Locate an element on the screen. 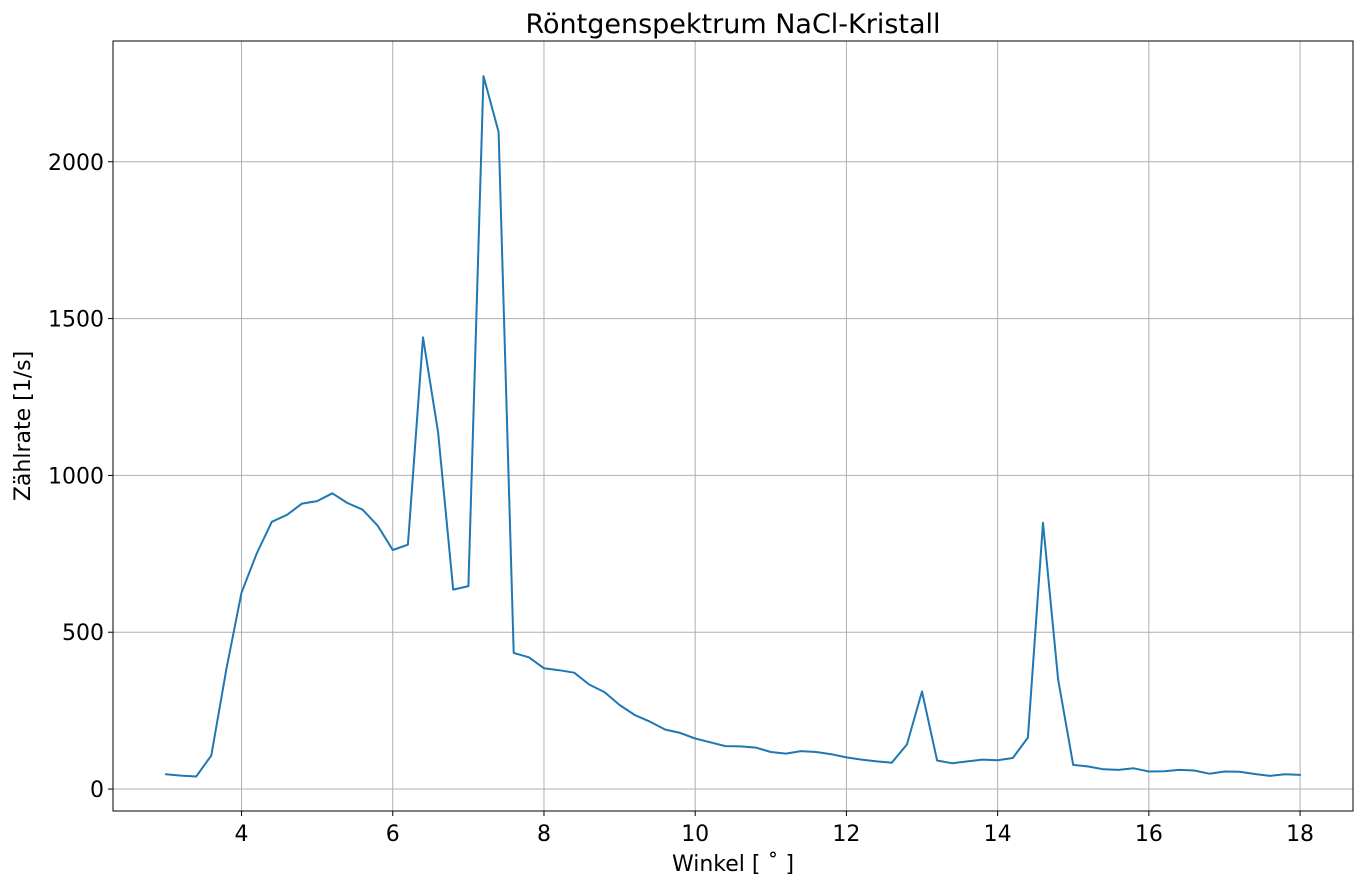 The image size is (1362, 887). y-tick-label: 500 is located at coordinates (83, 633).